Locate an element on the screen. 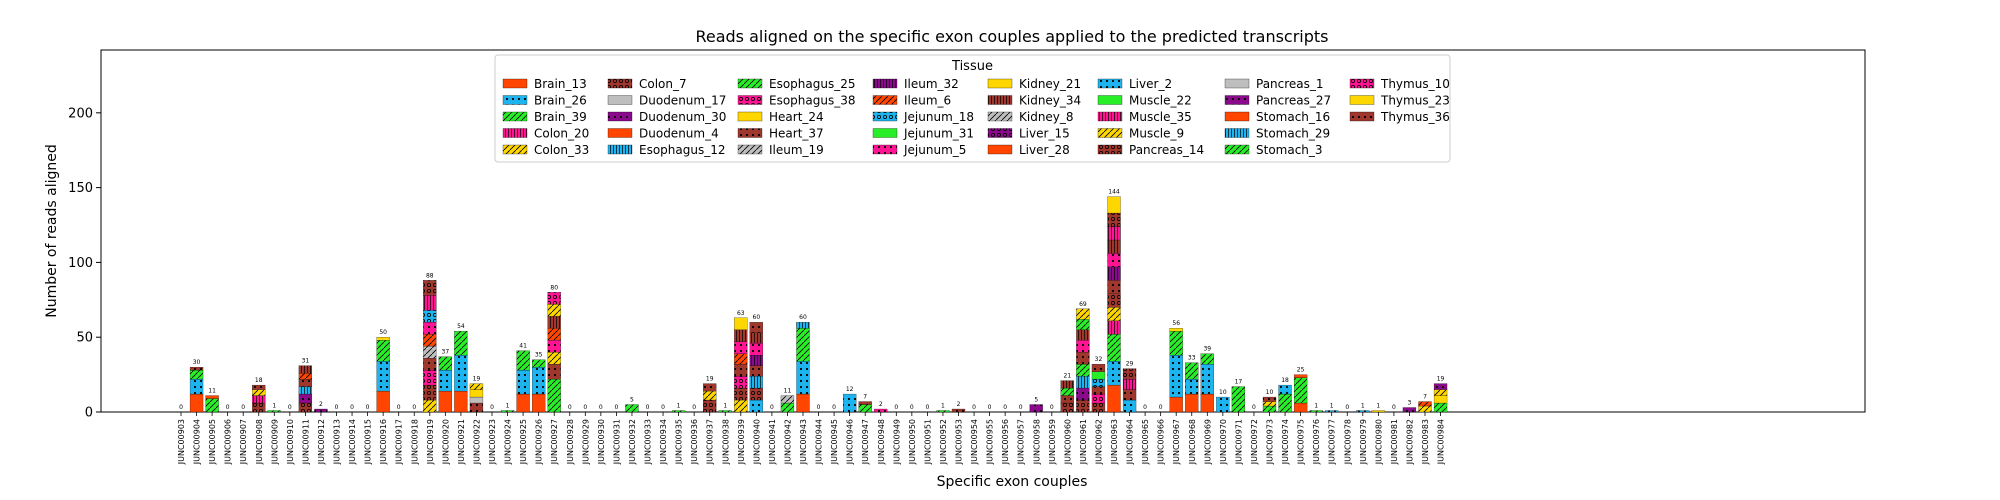 The image size is (2000, 500). x-tick-label: JUNC00961 is located at coordinates (1083, 442).